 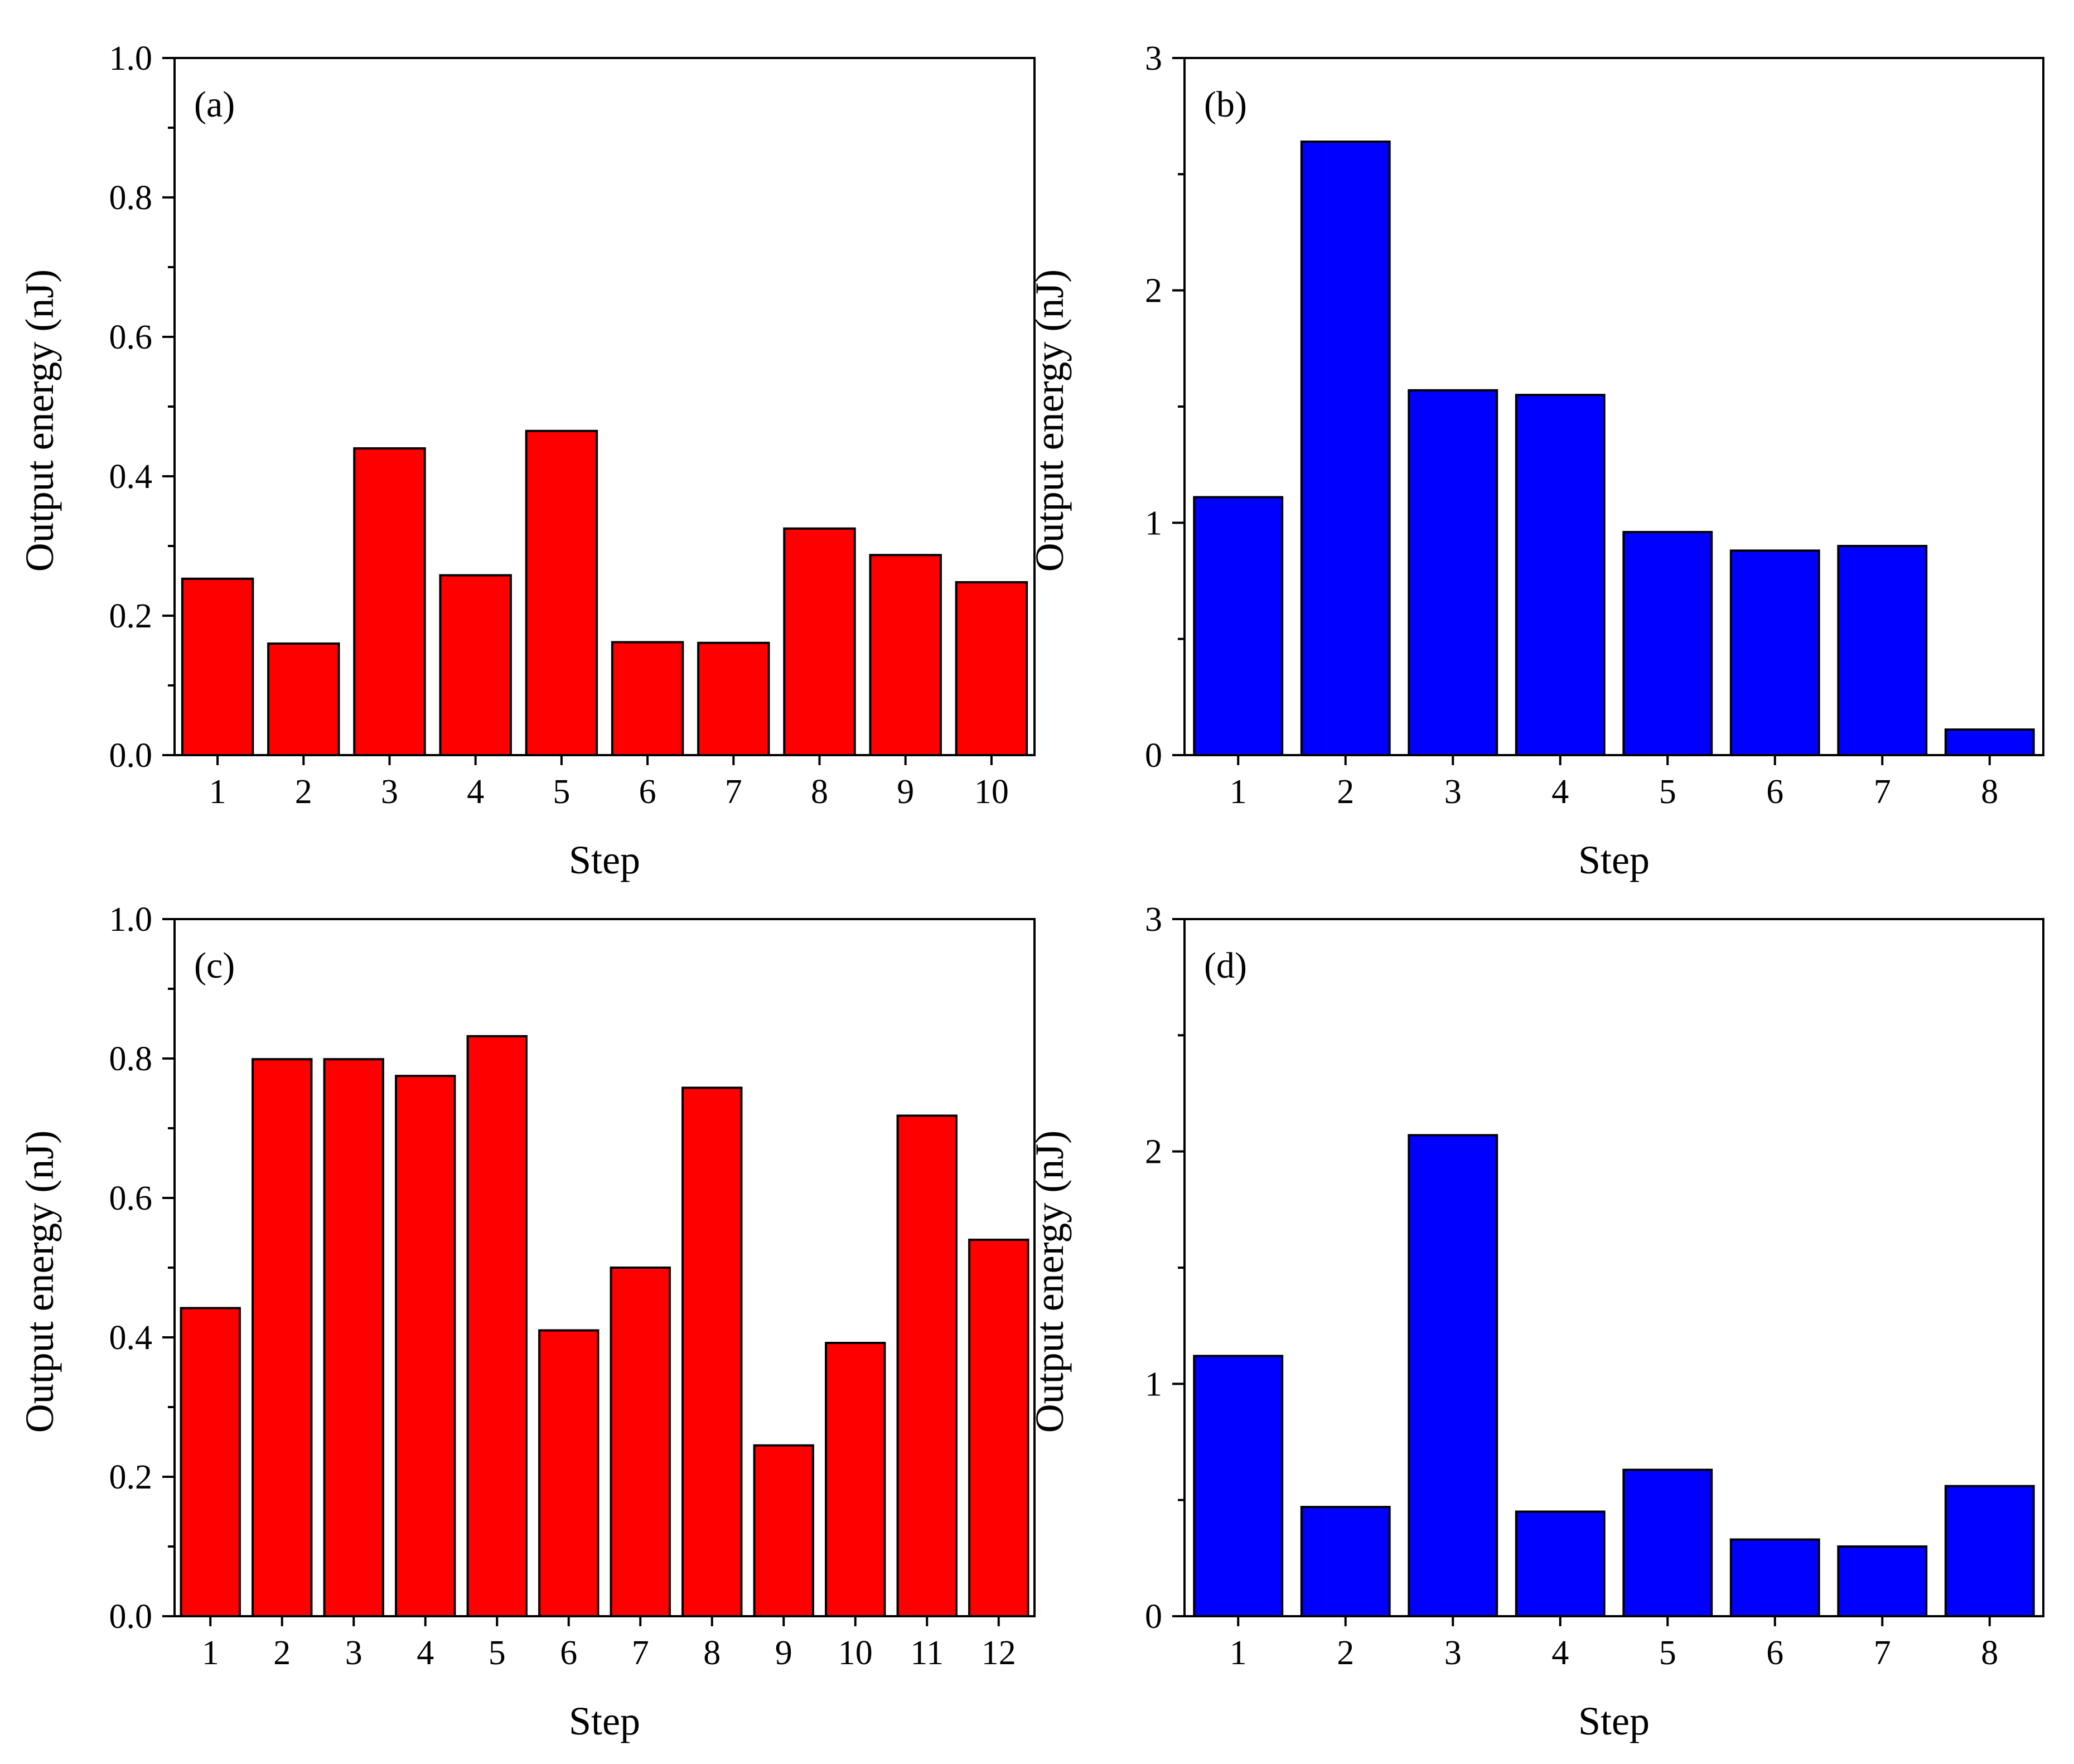 What do you see at coordinates (999, 1653) in the screenshot?
I see `x-tick-label: 12` at bounding box center [999, 1653].